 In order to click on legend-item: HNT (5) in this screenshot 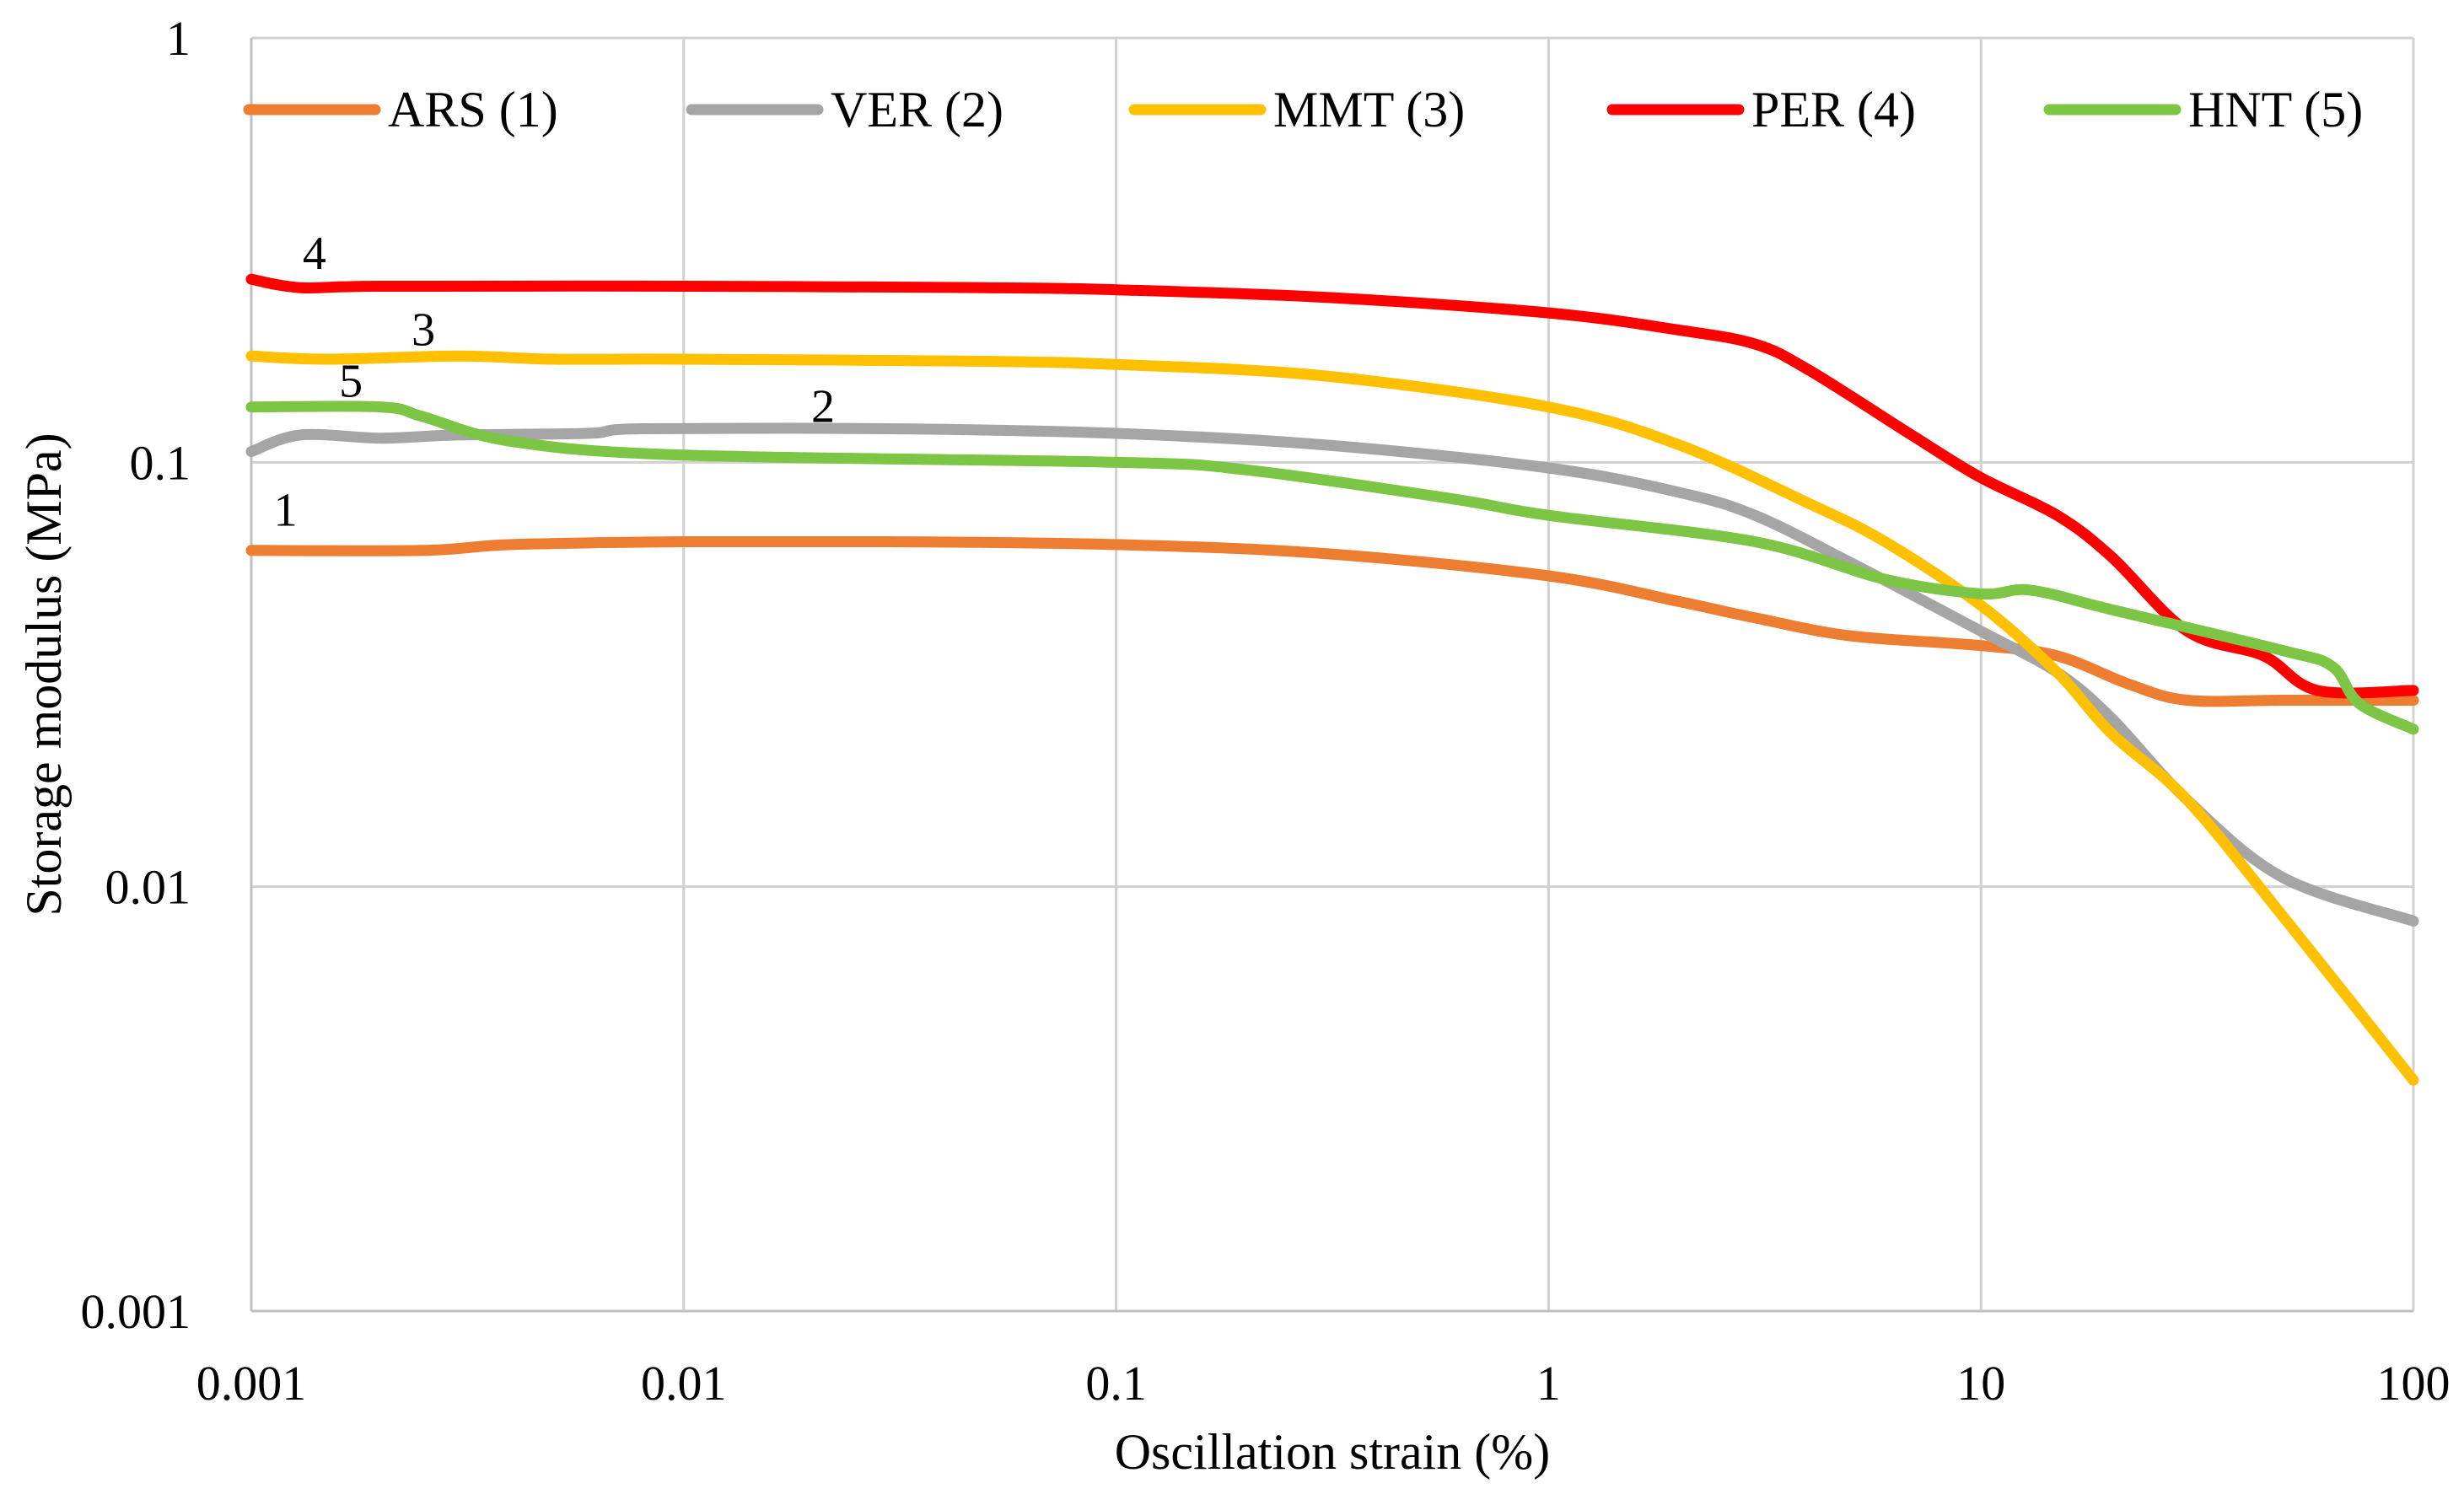, I will do `click(2203, 109)`.